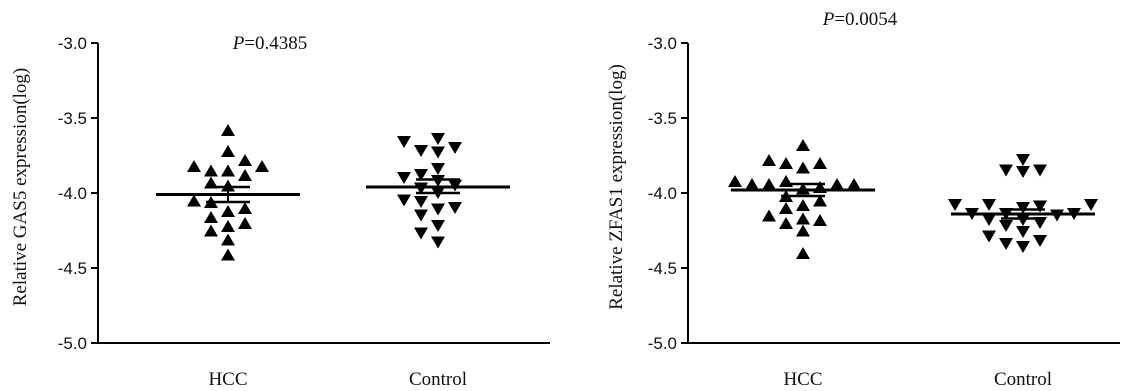 This screenshot has width=1133, height=391. Describe the element at coordinates (20, 187) in the screenshot. I see `y-axis-label: Relative GAS5 expression(log)` at that location.